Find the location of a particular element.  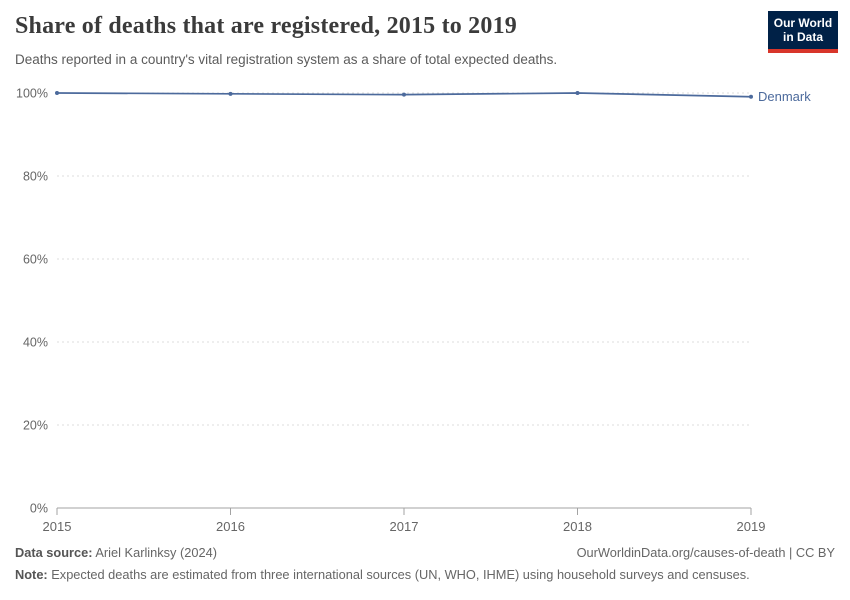

x-tick-label-2017: 2017 is located at coordinates (404, 526).